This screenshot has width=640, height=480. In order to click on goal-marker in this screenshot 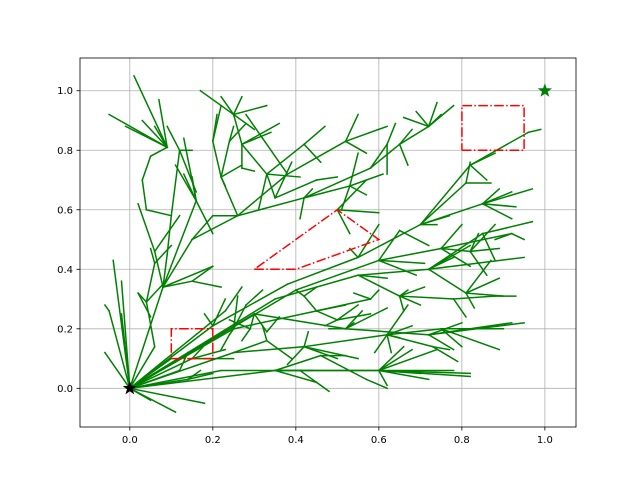, I will do `click(544, 90)`.